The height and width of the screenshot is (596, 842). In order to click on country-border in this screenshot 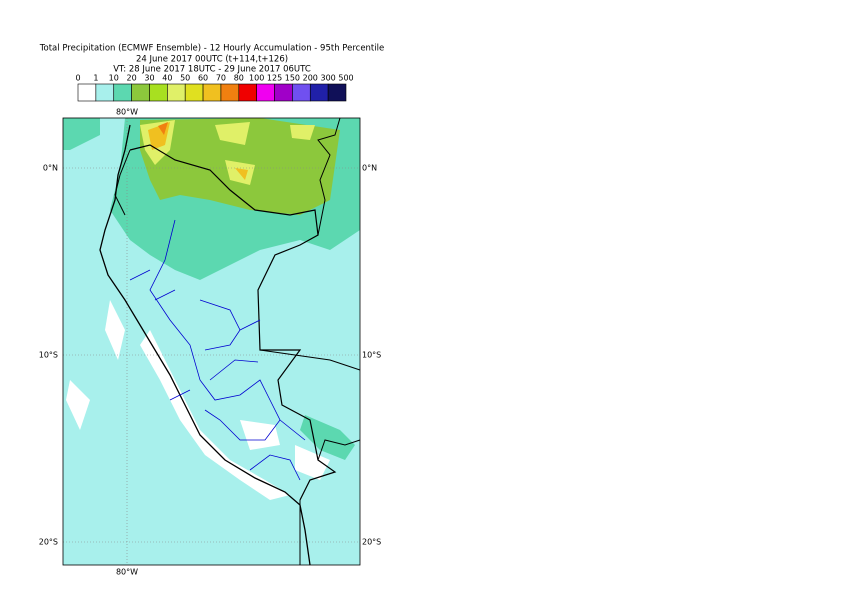, I will do `click(233, 322)`.